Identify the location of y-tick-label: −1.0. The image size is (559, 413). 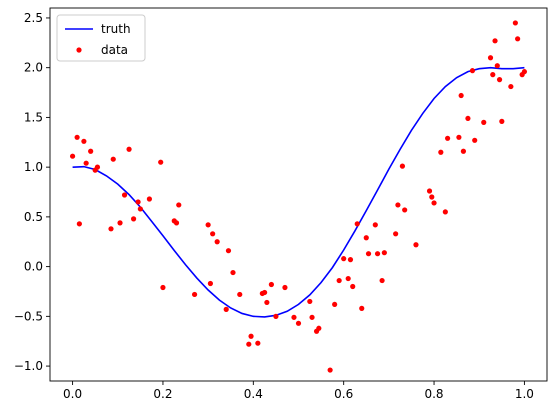
(28, 366).